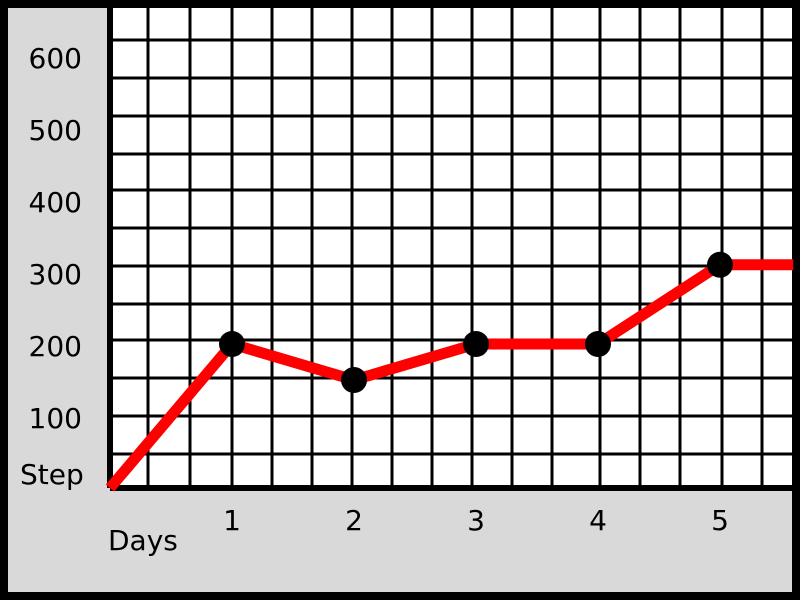 The height and width of the screenshot is (600, 800). I want to click on x-tick-label: 4, so click(598, 520).